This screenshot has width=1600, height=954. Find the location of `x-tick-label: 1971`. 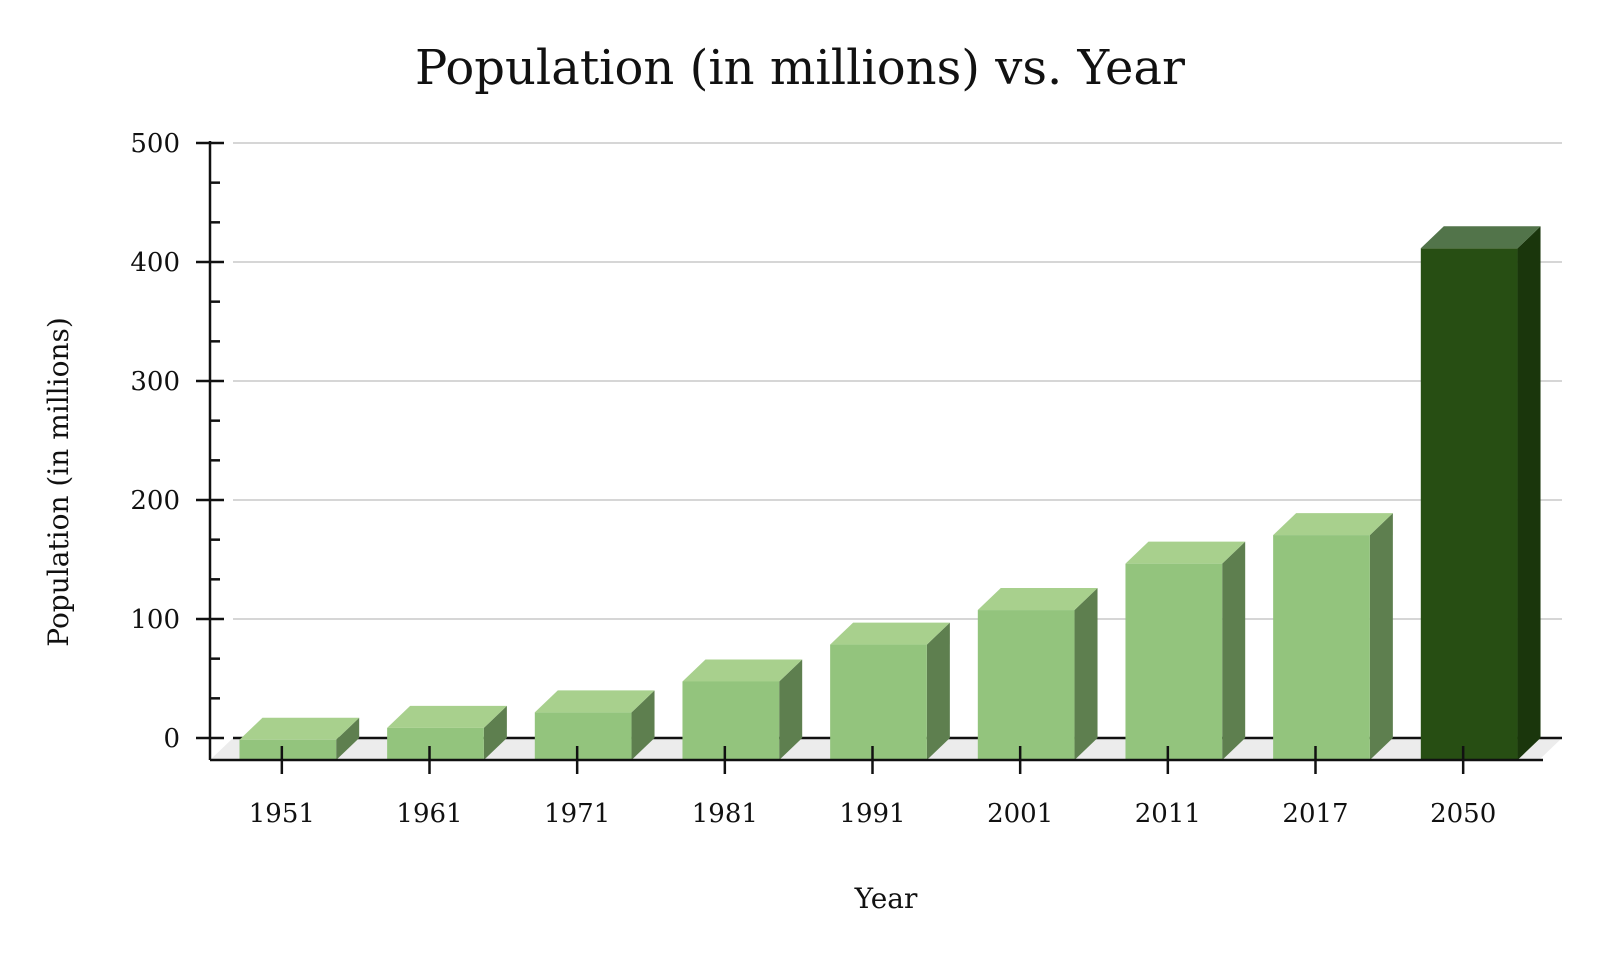

x-tick-label: 1971 is located at coordinates (577, 814).